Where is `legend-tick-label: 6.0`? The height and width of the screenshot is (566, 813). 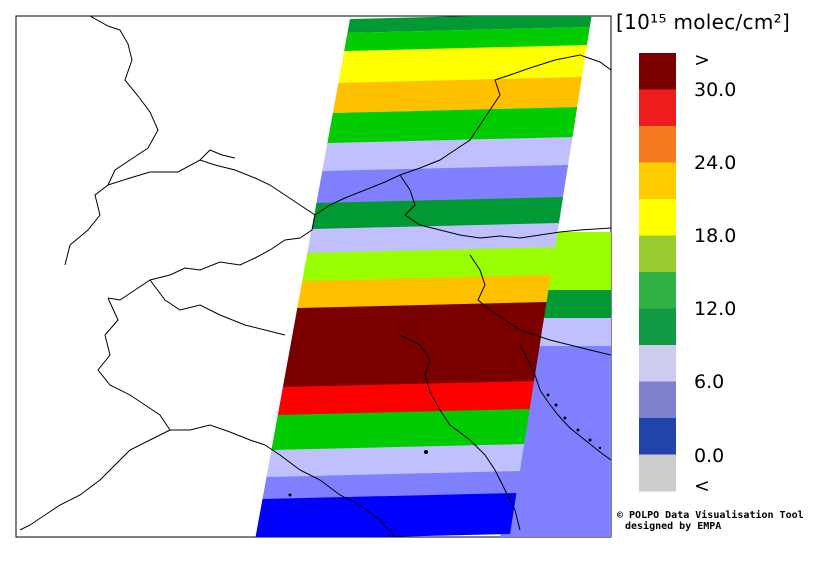 legend-tick-label: 6.0 is located at coordinates (709, 382).